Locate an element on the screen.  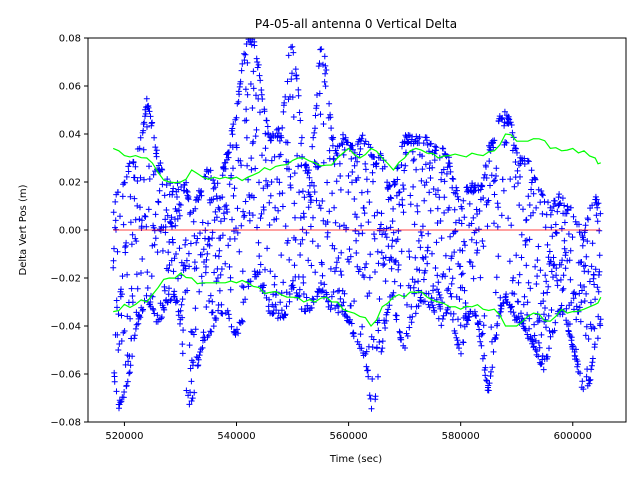
x-tick-label: 540000 is located at coordinates (236, 436).